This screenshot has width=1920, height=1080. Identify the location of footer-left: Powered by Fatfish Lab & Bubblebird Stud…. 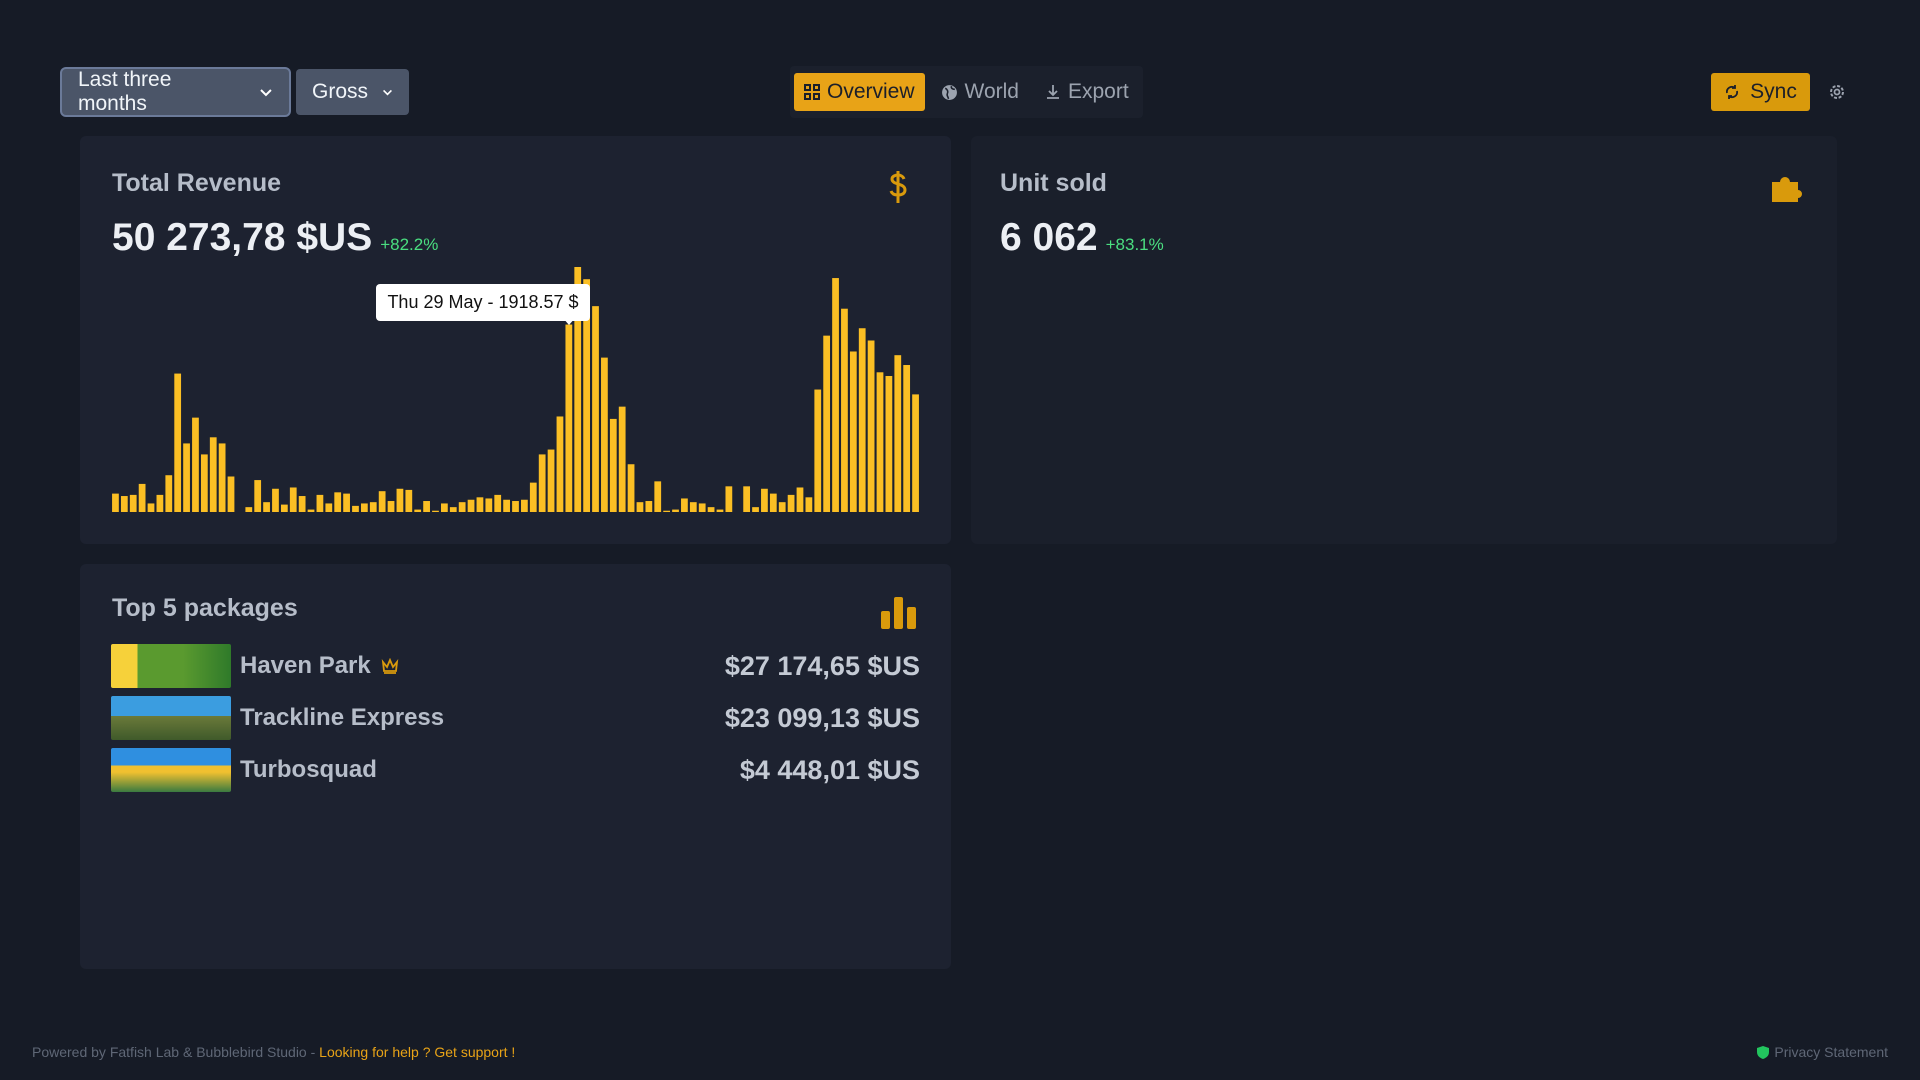
(273, 1052).